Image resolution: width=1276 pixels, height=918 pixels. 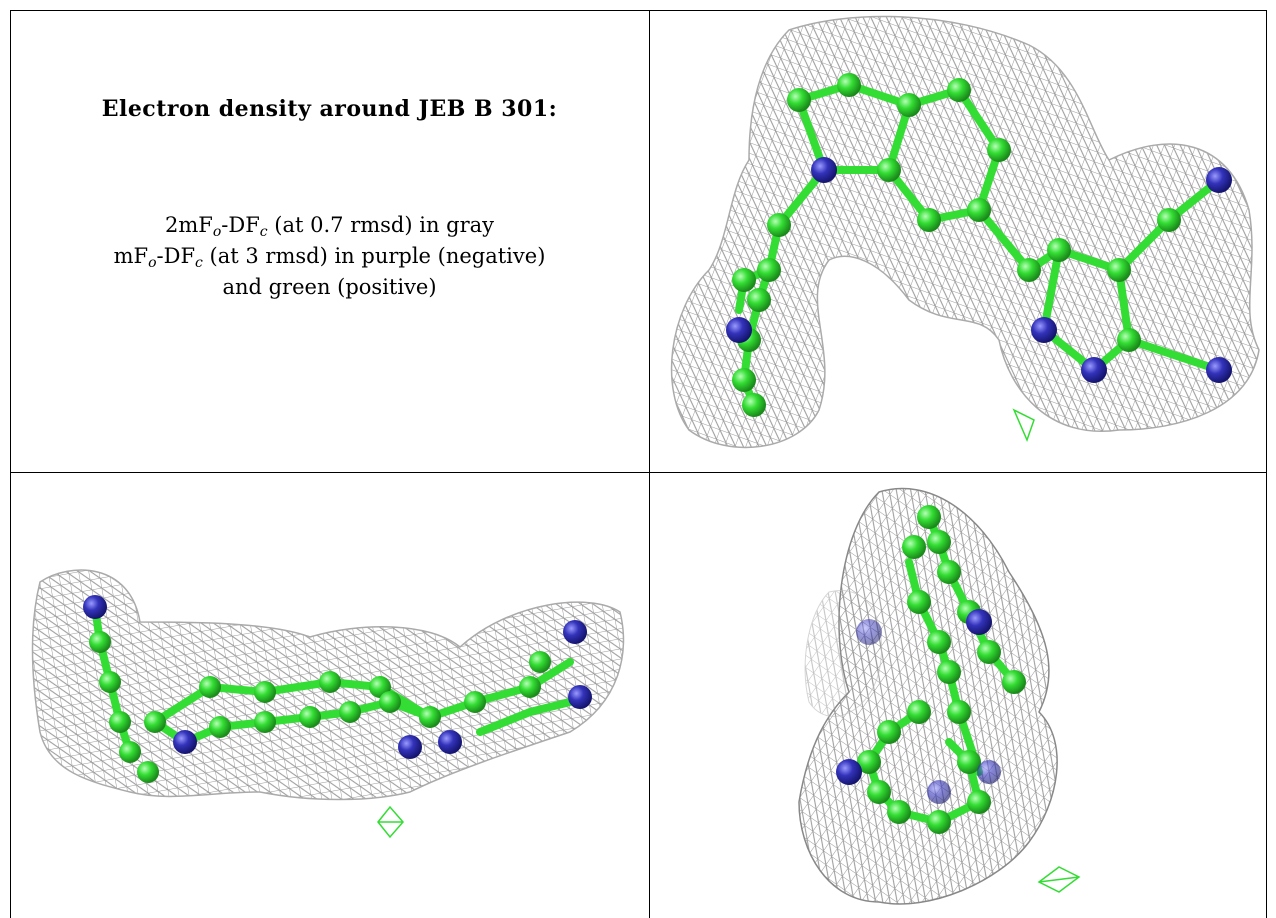 I want to click on legend-line-2fo-fc: 2mFo-DFc (at 0.7 rmsd) in gray, so click(x=329, y=226).